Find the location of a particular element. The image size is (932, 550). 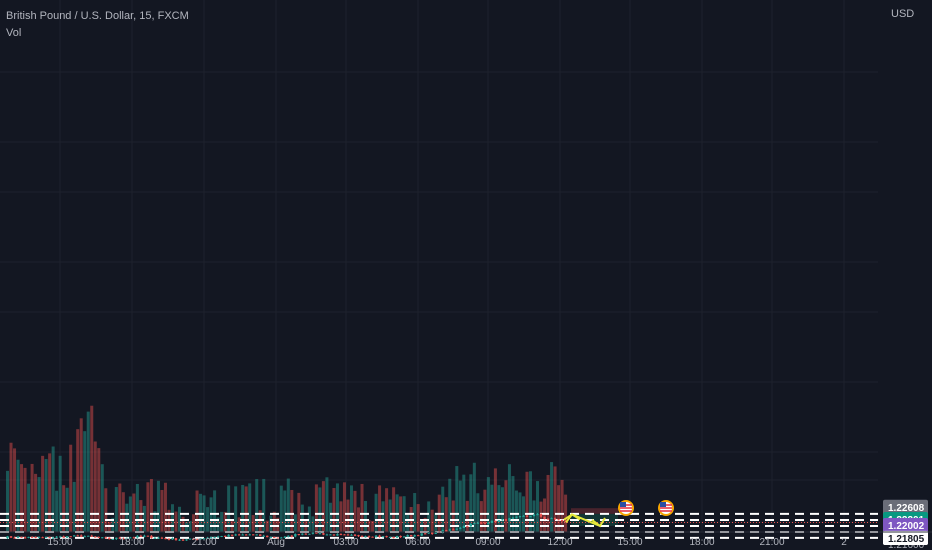

price-label-text: 1.22002 is located at coordinates (906, 526).